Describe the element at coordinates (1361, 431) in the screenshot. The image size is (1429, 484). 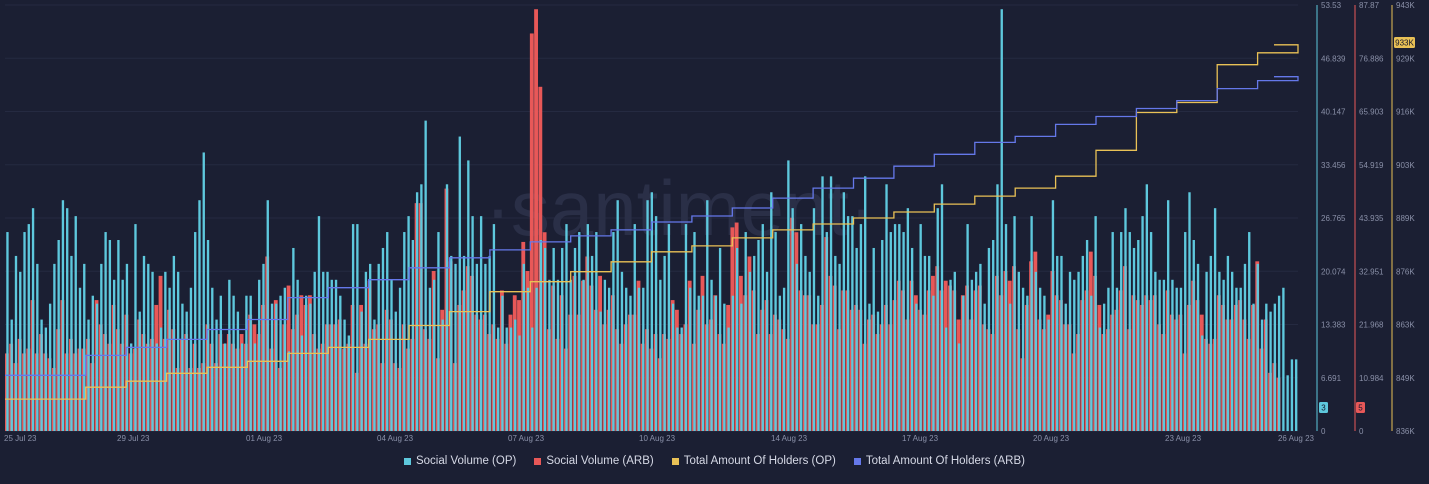
I see `arb-social-tick-label: 0` at that location.